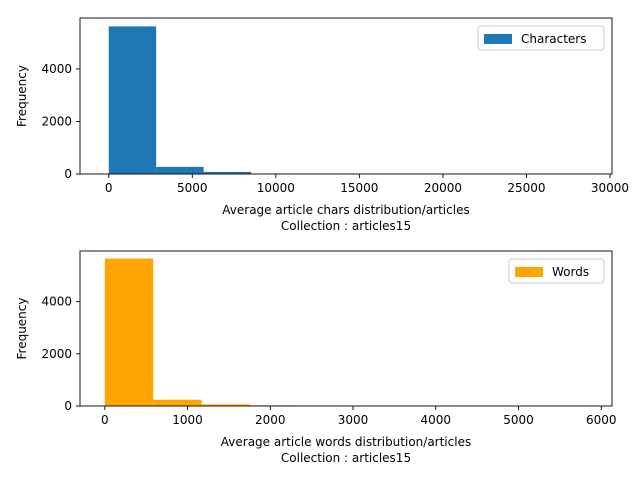 The width and height of the screenshot is (640, 480). What do you see at coordinates (570, 272) in the screenshot?
I see `legend-label: Words` at bounding box center [570, 272].